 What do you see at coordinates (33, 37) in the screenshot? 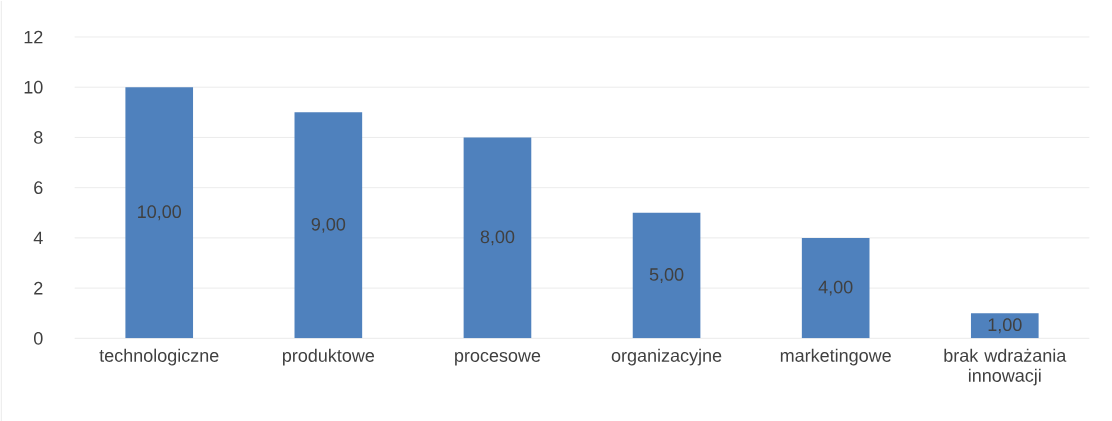
I see `y-tick-label: 12` at bounding box center [33, 37].